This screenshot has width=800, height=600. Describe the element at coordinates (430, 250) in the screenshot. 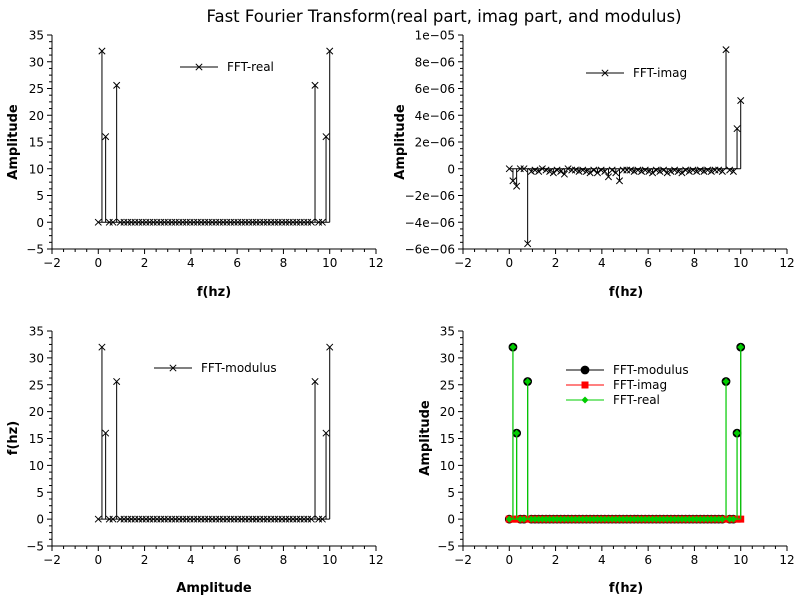

I see `y-tick-label: −6e−06` at that location.